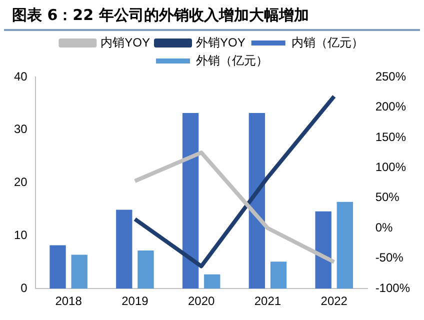 The height and width of the screenshot is (320, 424). I want to click on y-tick-label: 20, so click(21, 182).